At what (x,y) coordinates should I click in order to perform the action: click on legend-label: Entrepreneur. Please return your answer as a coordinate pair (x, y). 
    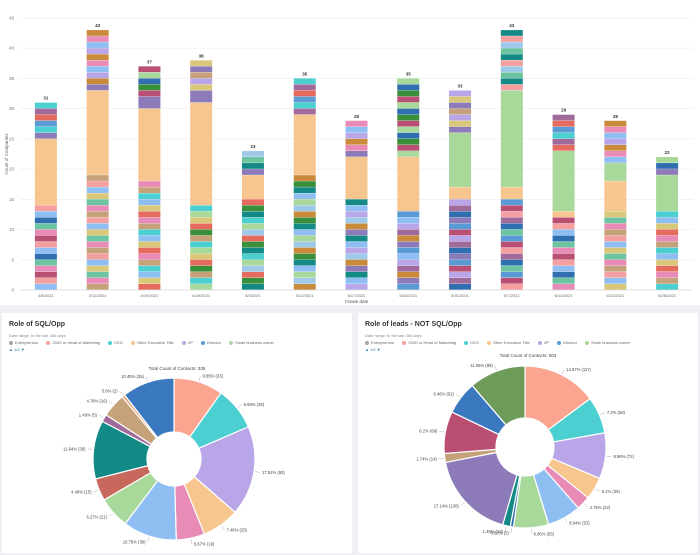
    Looking at the image, I should click on (27, 342).